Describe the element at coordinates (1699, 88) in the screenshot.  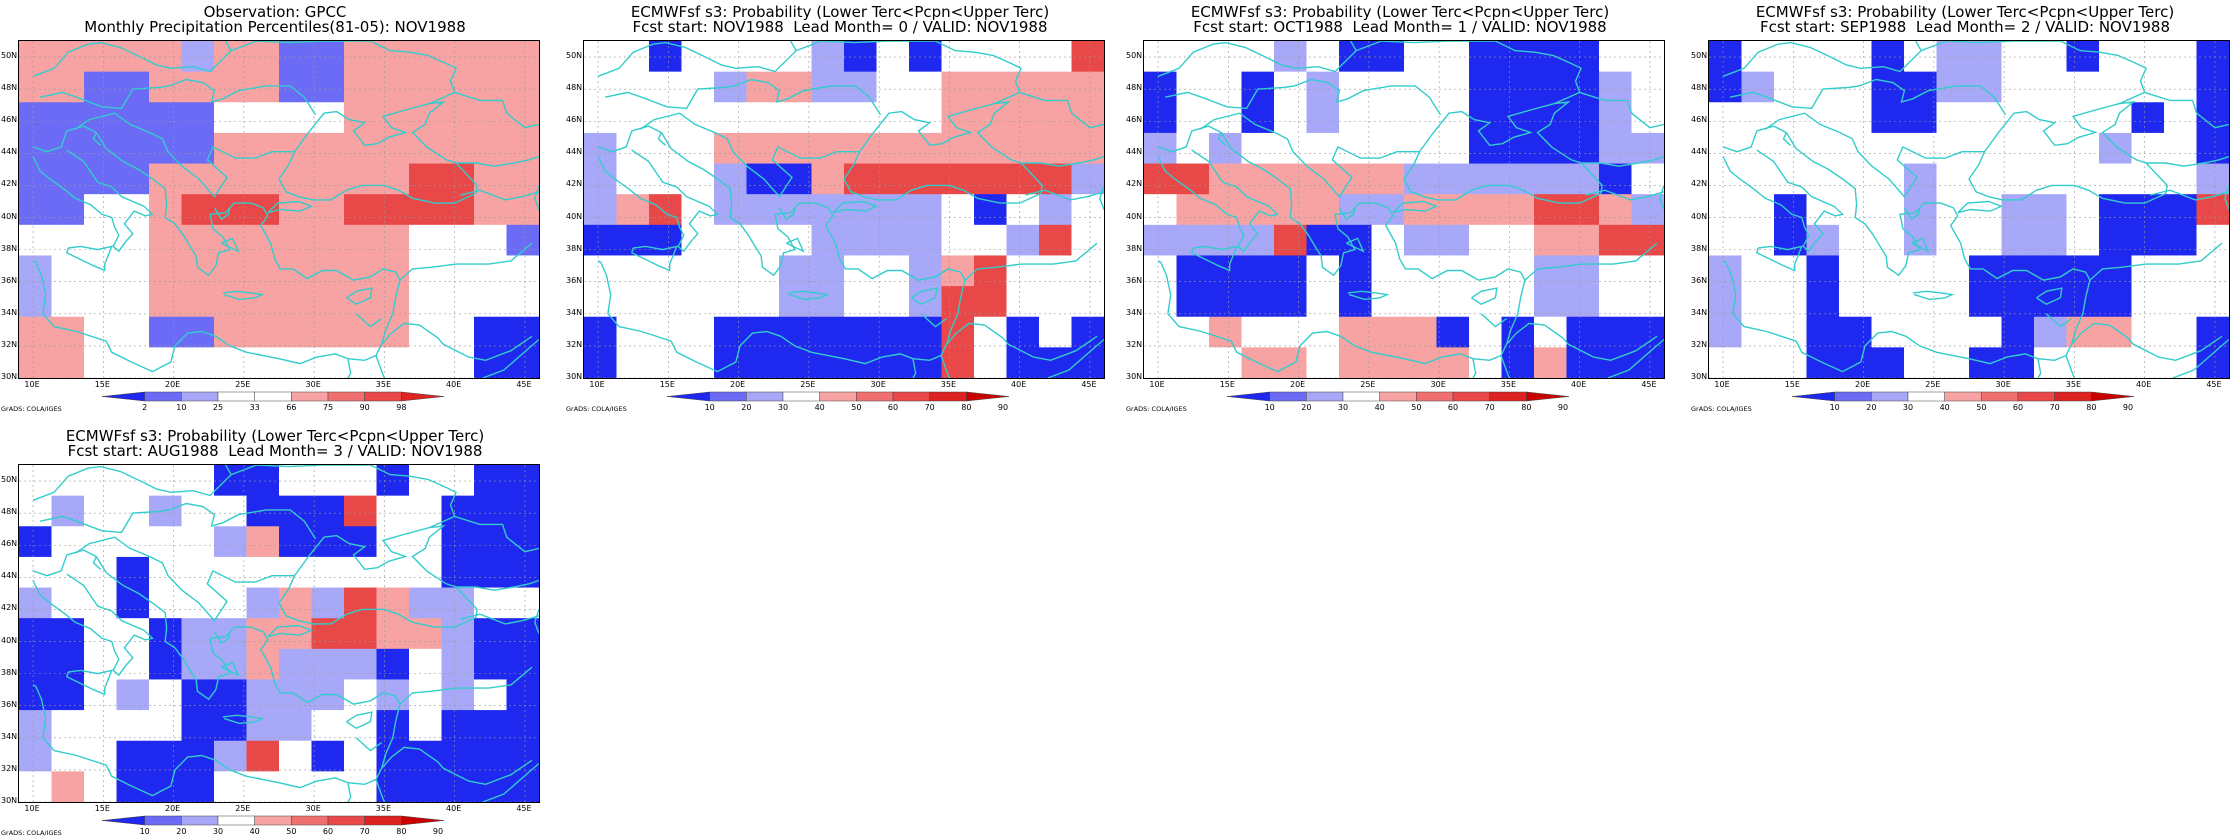
I see `latitude-label: 48N` at that location.